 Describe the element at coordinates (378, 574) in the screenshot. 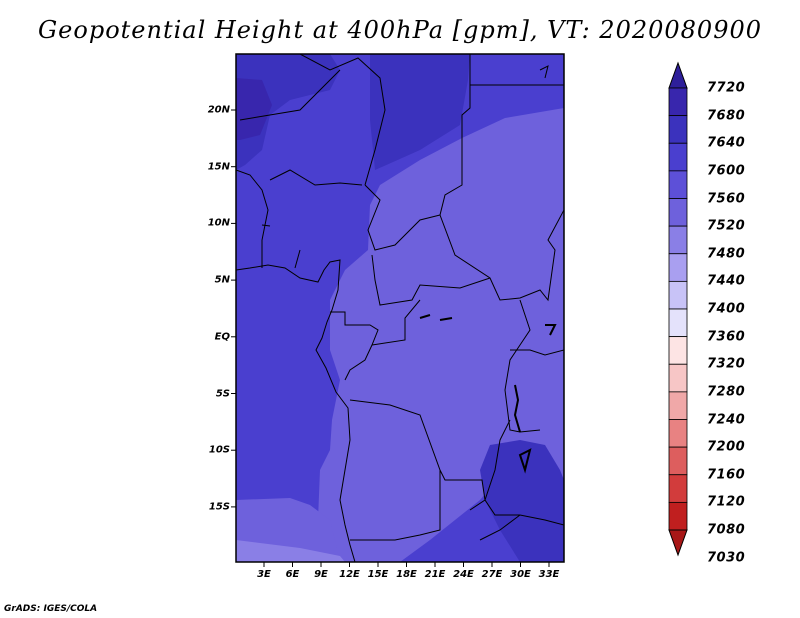

I see `x-tick-label: 15E` at that location.